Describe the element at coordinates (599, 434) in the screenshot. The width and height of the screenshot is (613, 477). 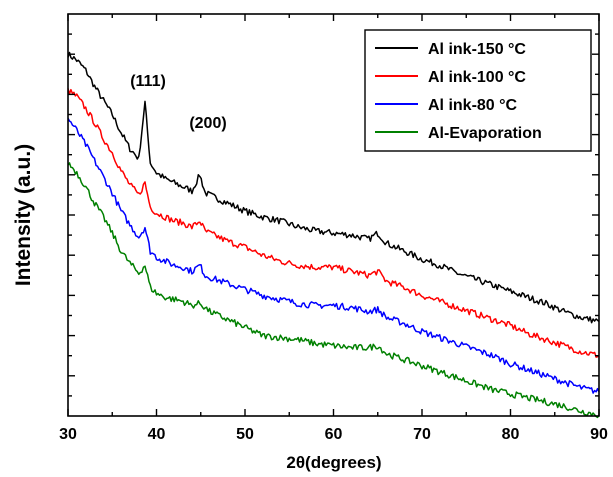
I see `x-tick-label: 90` at that location.